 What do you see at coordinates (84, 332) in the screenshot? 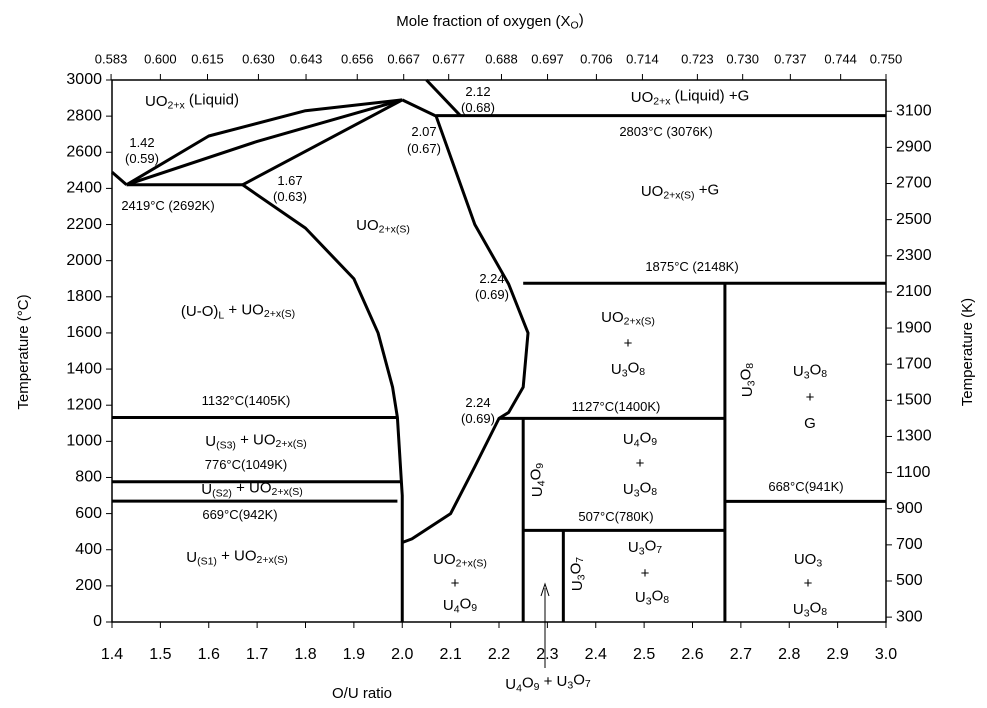
I see `y-tick-label: 1600` at bounding box center [84, 332].